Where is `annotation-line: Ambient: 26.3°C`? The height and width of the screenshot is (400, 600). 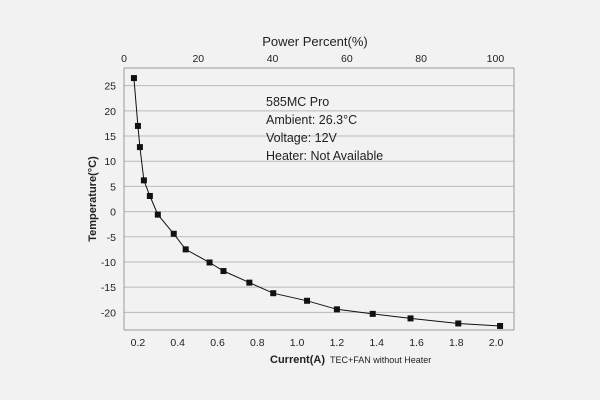
annotation-line: Ambient: 26.3°C is located at coordinates (311, 120).